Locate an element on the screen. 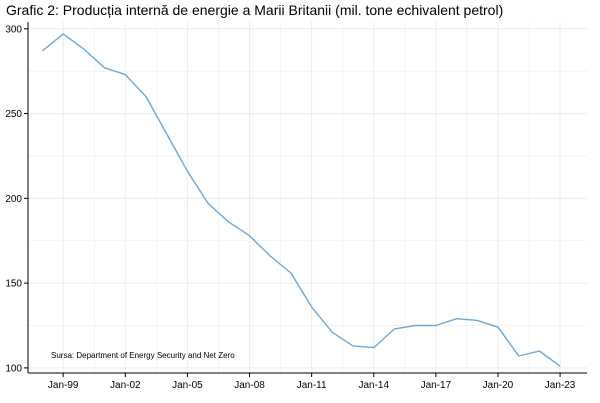 This screenshot has height=403, width=600. y-tick-label: 200 is located at coordinates (13, 199).